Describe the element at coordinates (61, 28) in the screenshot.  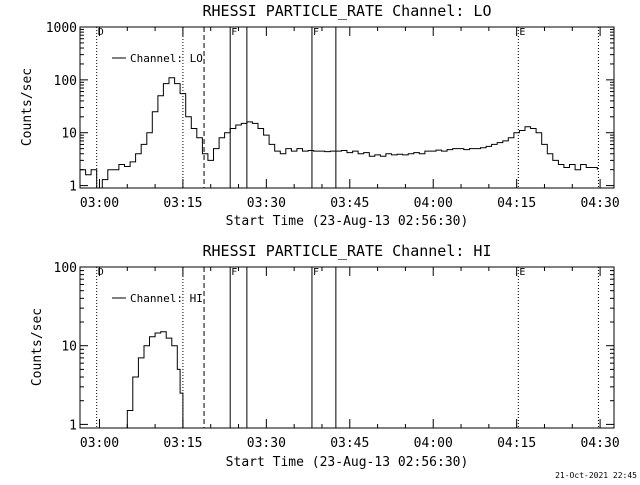
I see `y-tick-label: 1000` at that location.